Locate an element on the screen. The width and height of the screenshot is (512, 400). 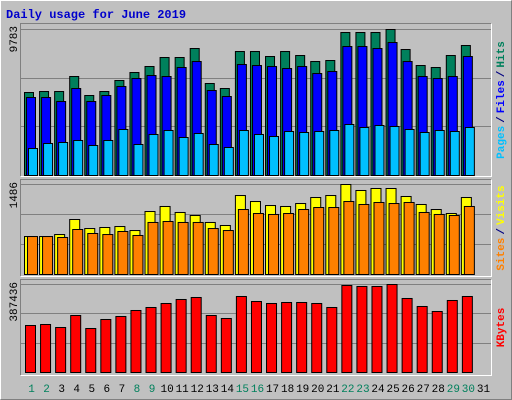
x-tick-label: 24 is located at coordinates (378, 390).